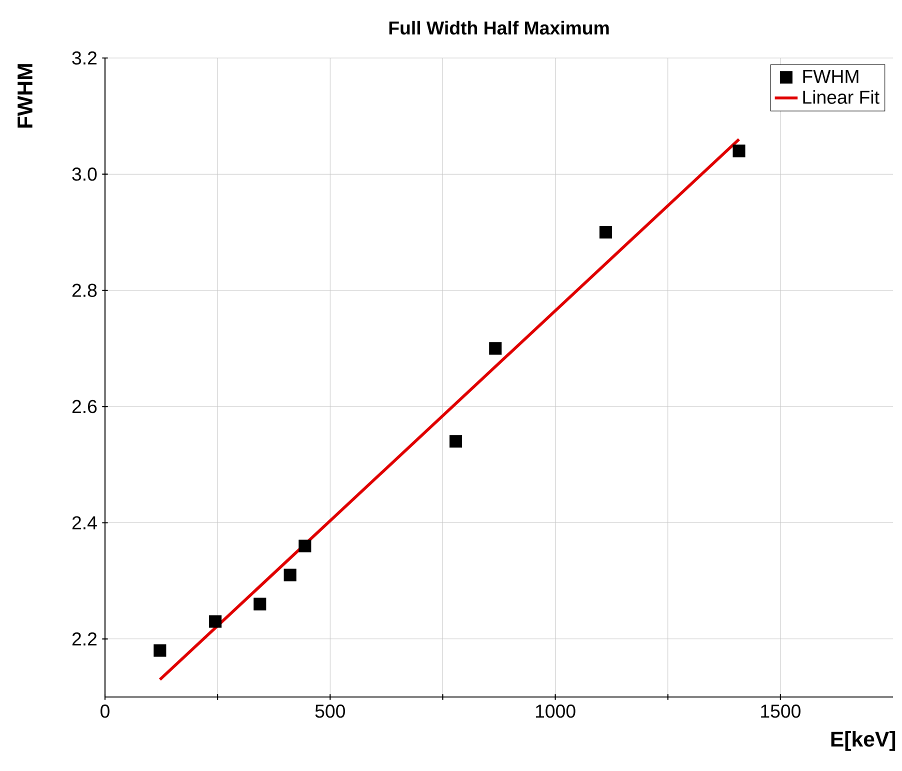 This screenshot has width=902, height=771. Describe the element at coordinates (84, 523) in the screenshot. I see `y-tick-label: 2.4` at that location.